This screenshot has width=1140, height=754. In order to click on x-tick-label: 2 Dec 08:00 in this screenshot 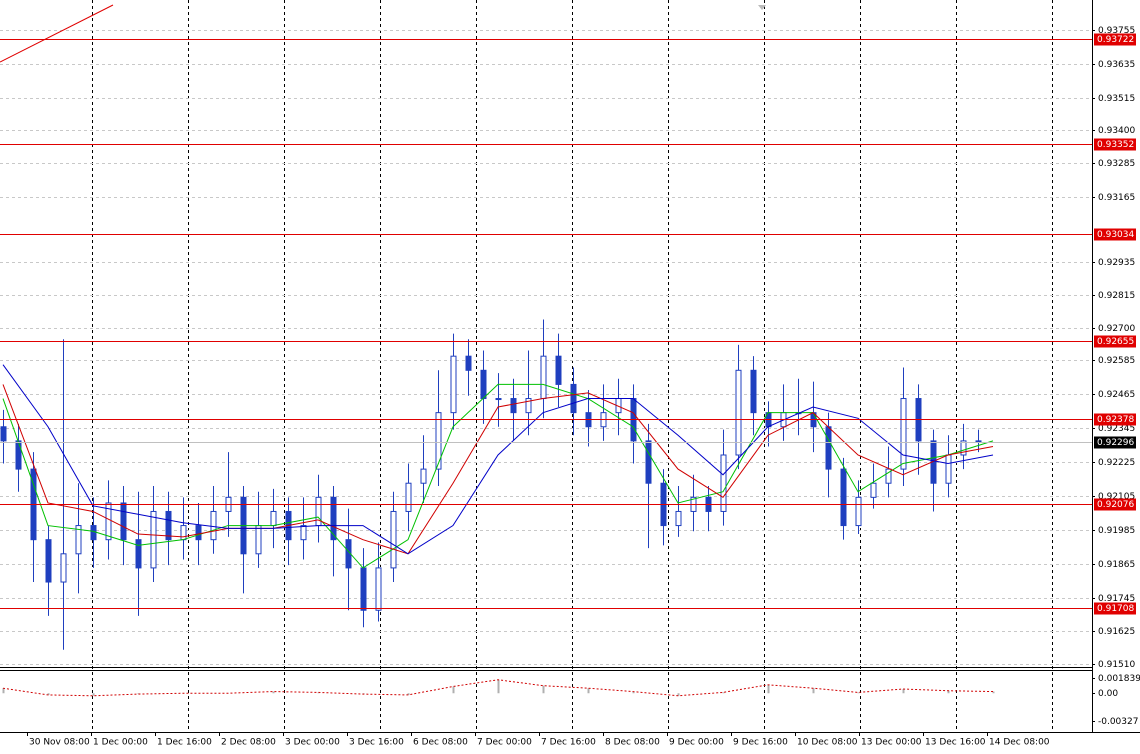, I will do `click(248, 743)`.